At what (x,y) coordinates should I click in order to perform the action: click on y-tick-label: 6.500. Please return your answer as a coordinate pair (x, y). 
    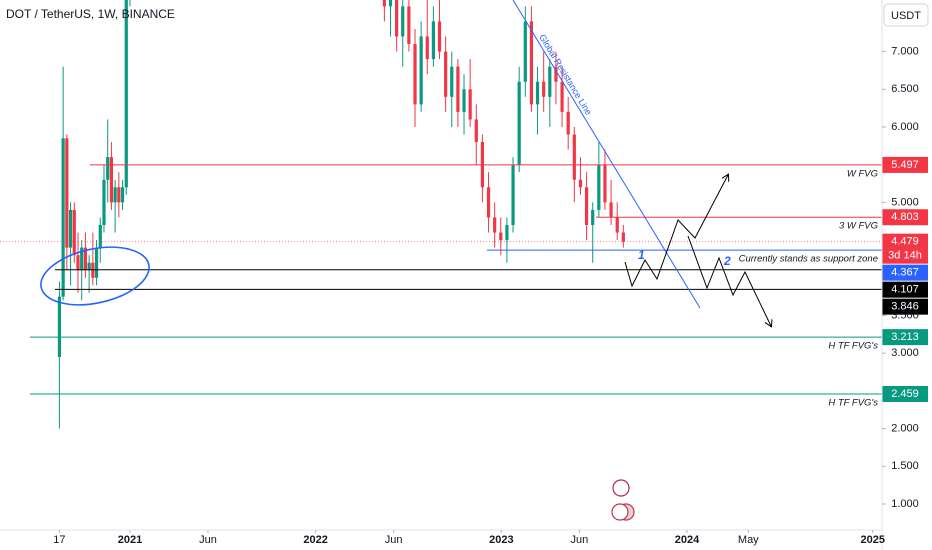
    Looking at the image, I should click on (905, 89).